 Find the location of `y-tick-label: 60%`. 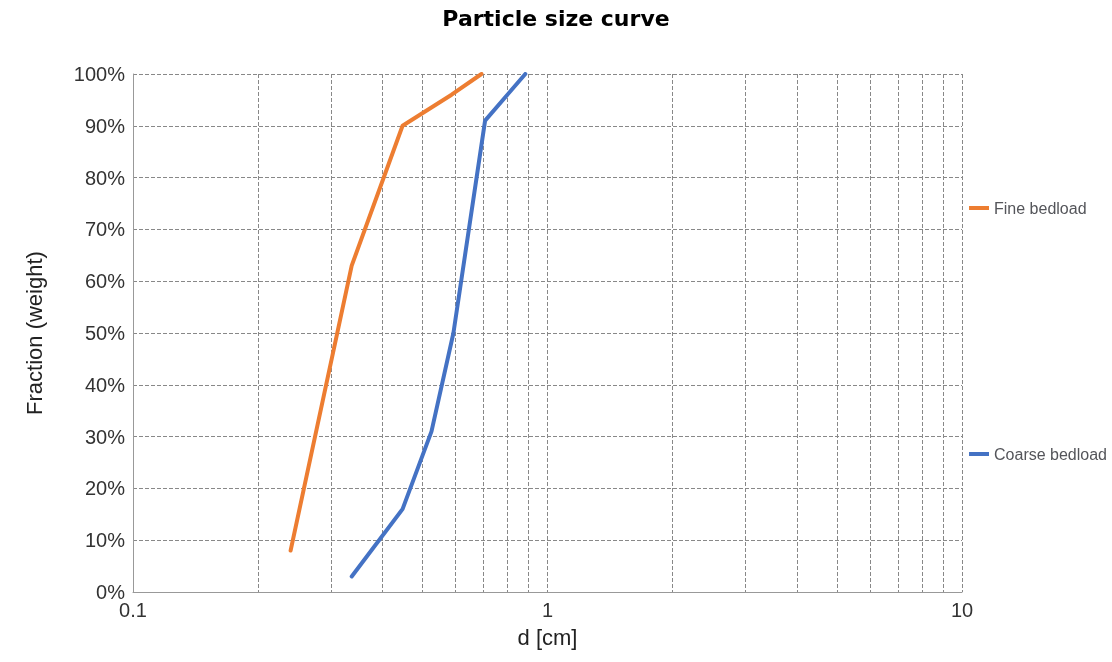

y-tick-label: 60% is located at coordinates (105, 281).